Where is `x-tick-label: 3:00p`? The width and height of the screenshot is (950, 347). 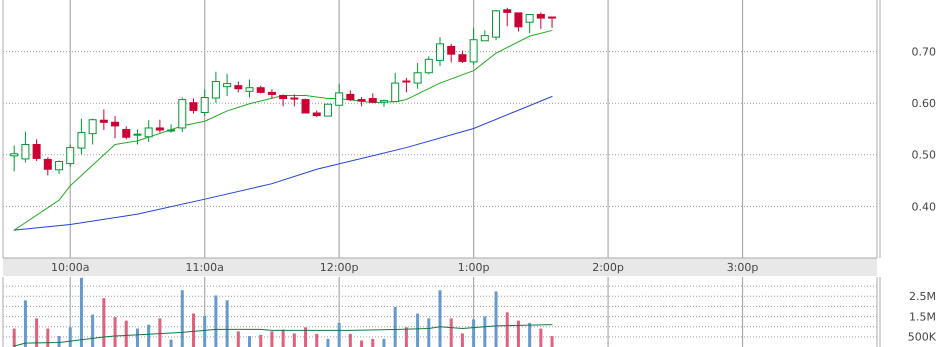
x-tick-label: 3:00p is located at coordinates (742, 267).